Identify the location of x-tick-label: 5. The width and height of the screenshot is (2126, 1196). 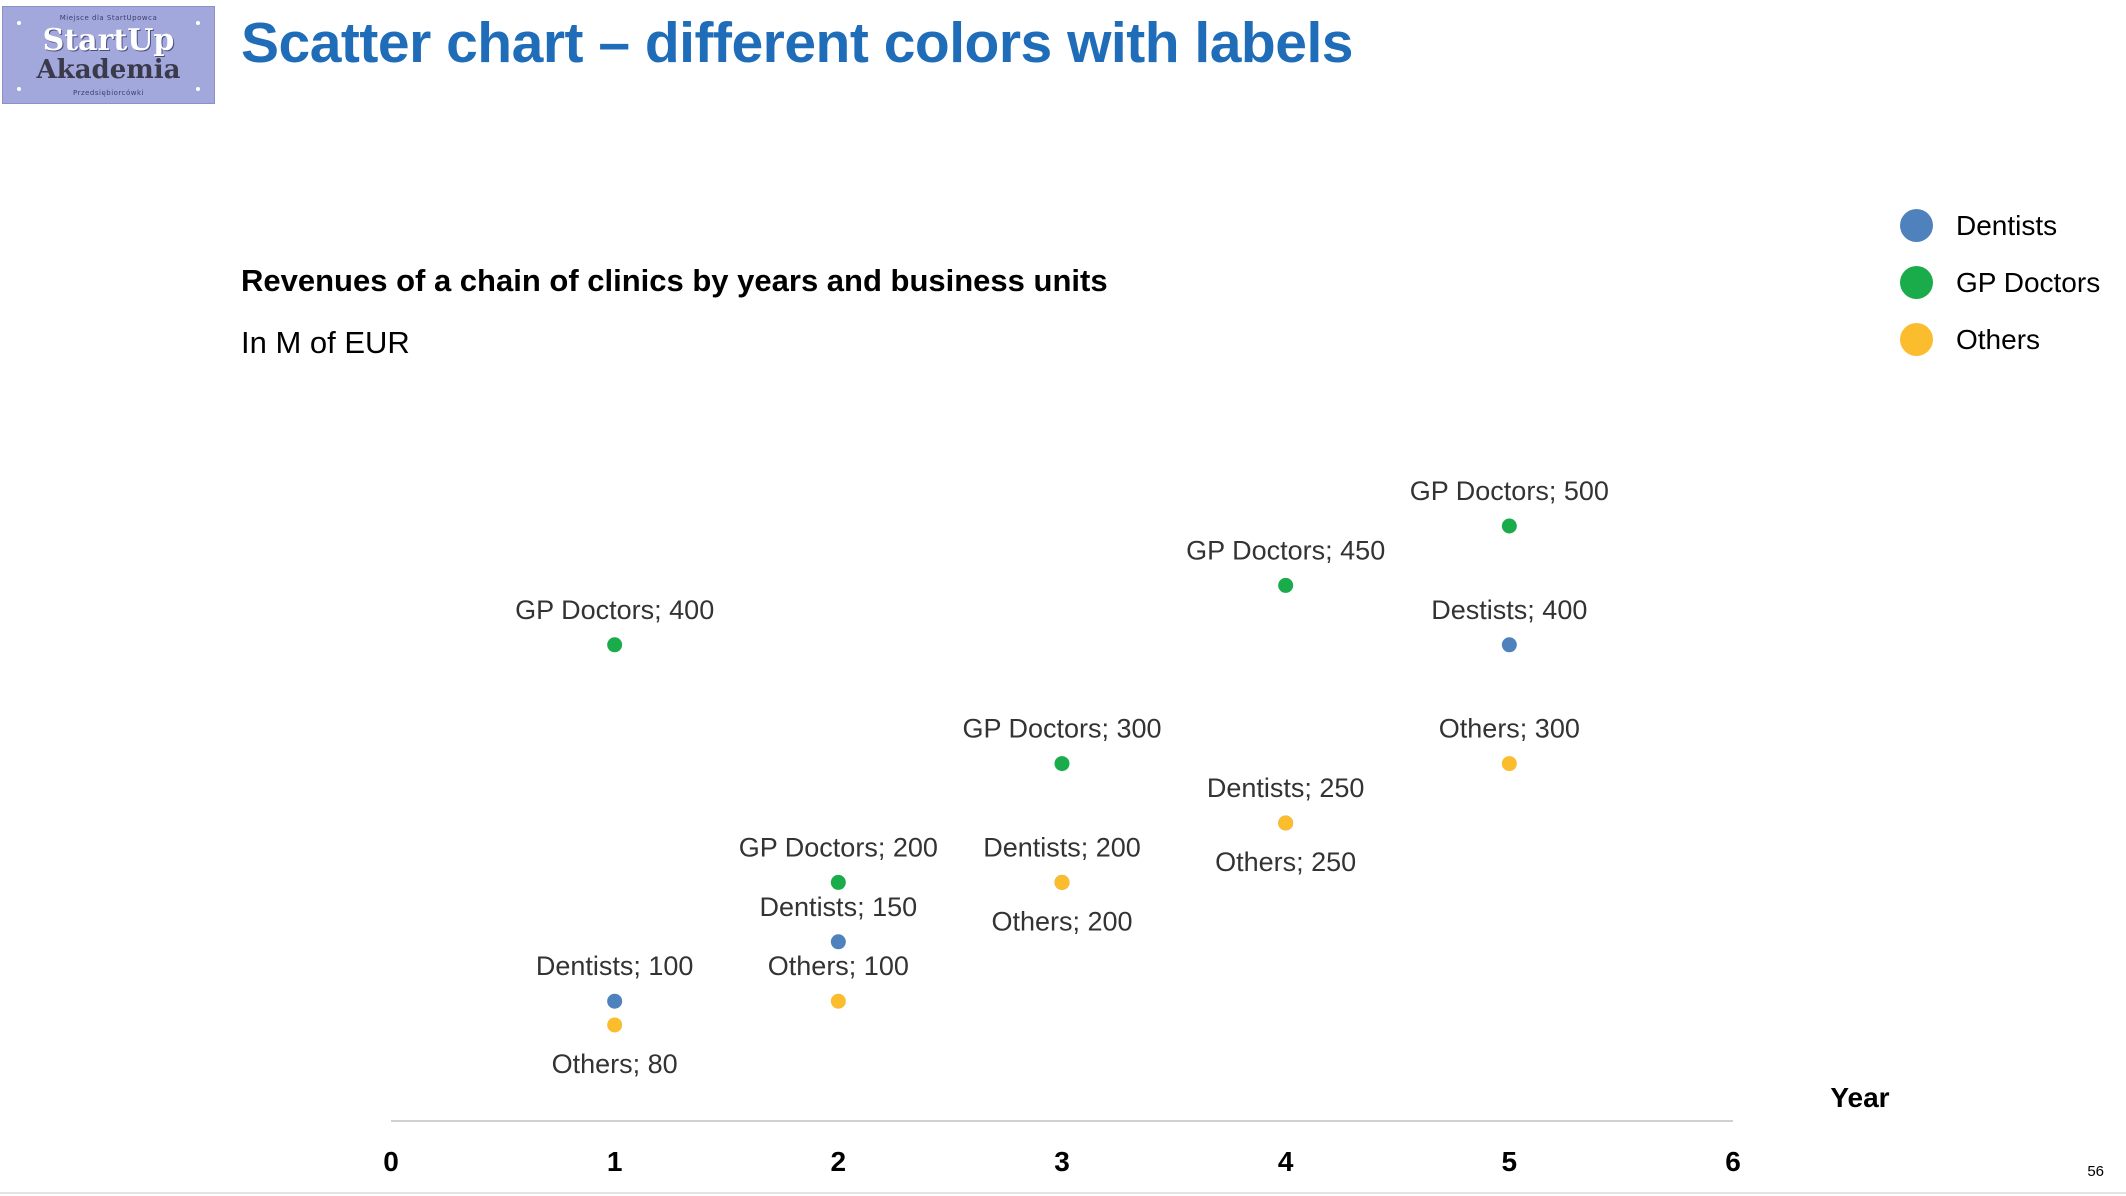
(1510, 1161).